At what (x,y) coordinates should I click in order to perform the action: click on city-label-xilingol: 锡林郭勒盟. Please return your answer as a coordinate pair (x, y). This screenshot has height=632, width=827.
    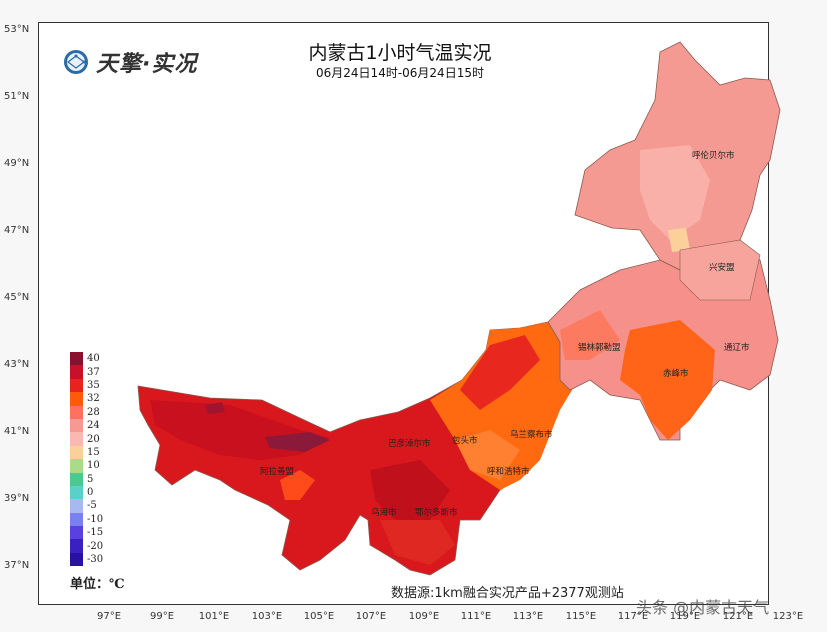
    Looking at the image, I should click on (599, 347).